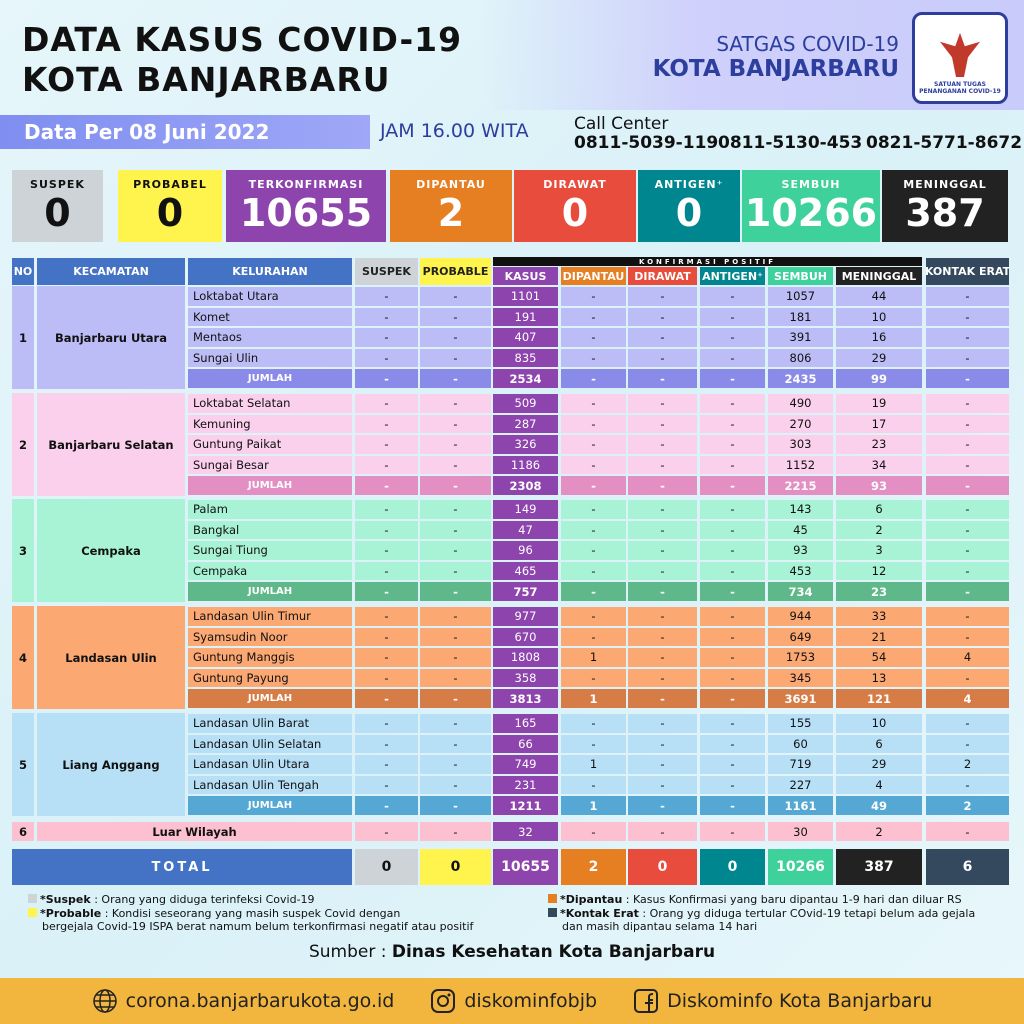 The width and height of the screenshot is (1024, 1024). I want to click on cell-meninggal: 3, so click(879, 550).